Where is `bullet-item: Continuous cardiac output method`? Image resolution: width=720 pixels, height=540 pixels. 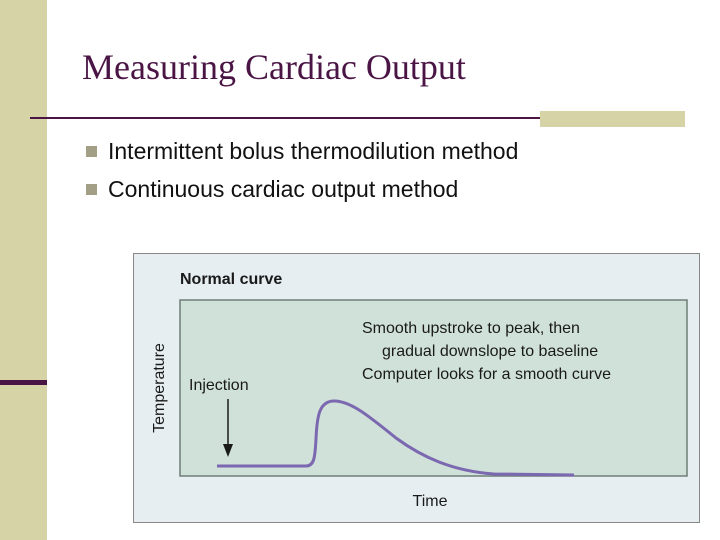
bullet-item: Continuous cardiac output method is located at coordinates (302, 189).